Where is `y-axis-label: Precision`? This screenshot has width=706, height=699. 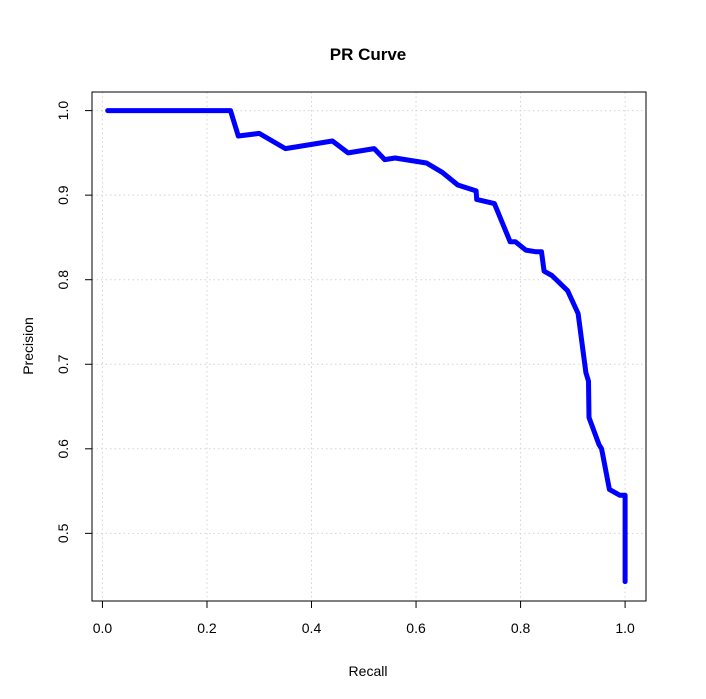 y-axis-label: Precision is located at coordinates (28, 346).